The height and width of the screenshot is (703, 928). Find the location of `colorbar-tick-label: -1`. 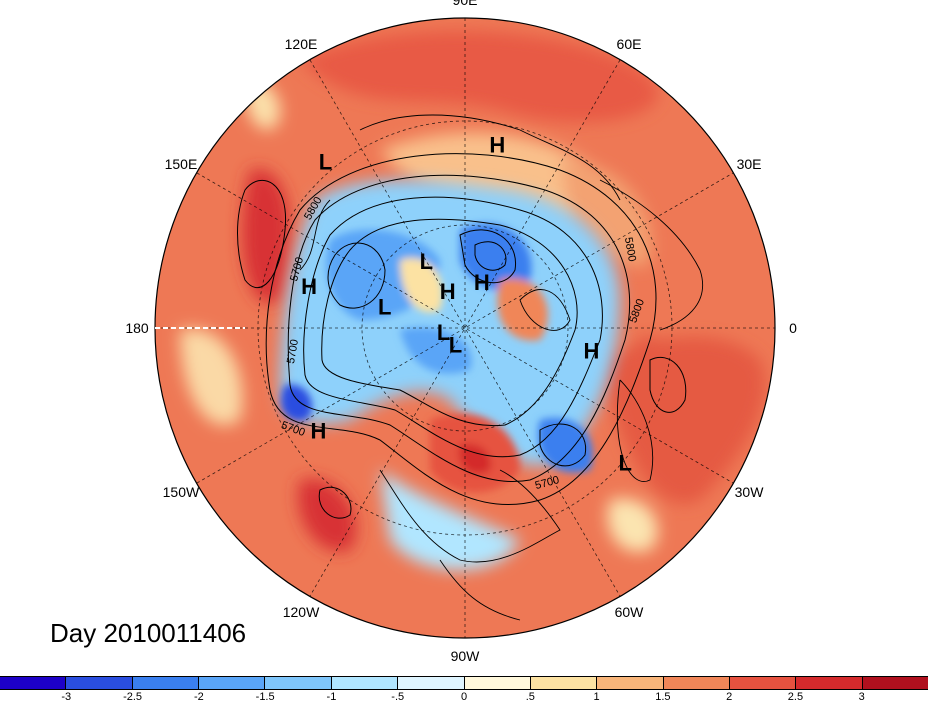

colorbar-tick-label: -1 is located at coordinates (331, 697).